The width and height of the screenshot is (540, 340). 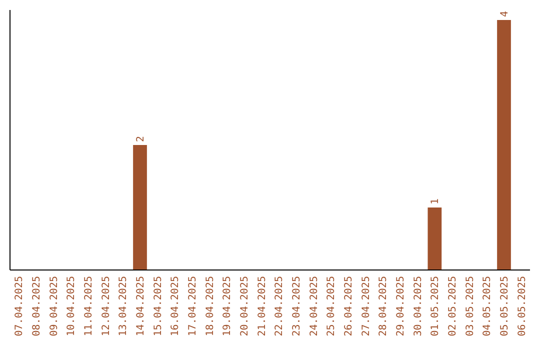 What do you see at coordinates (106, 306) in the screenshot?
I see `x-tick-label: 12.04.2025` at bounding box center [106, 306].